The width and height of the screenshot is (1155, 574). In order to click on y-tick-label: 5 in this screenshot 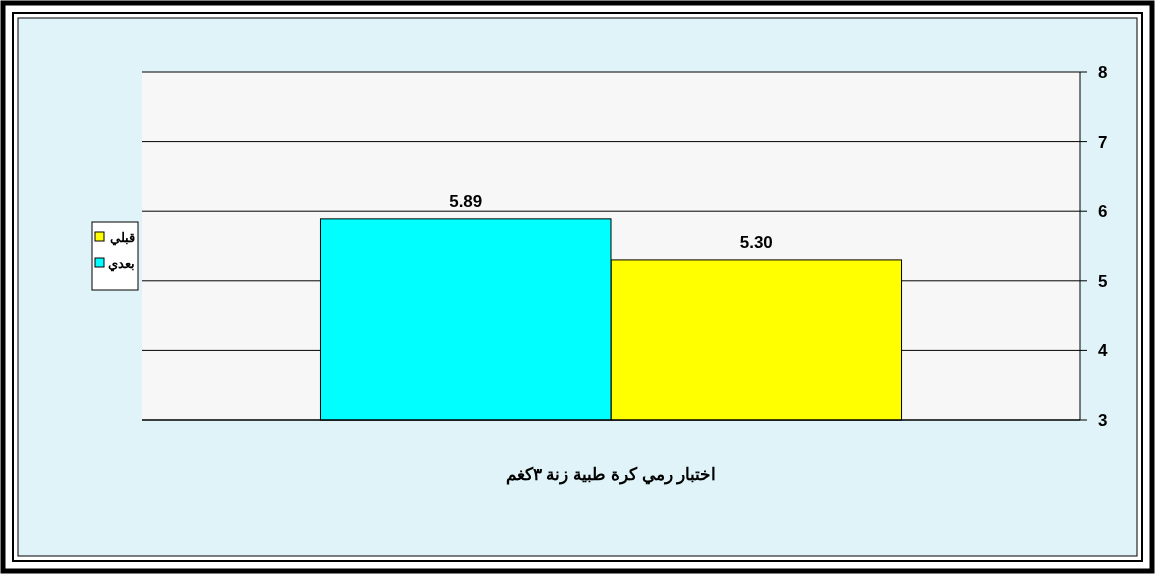, I will do `click(1103, 281)`.